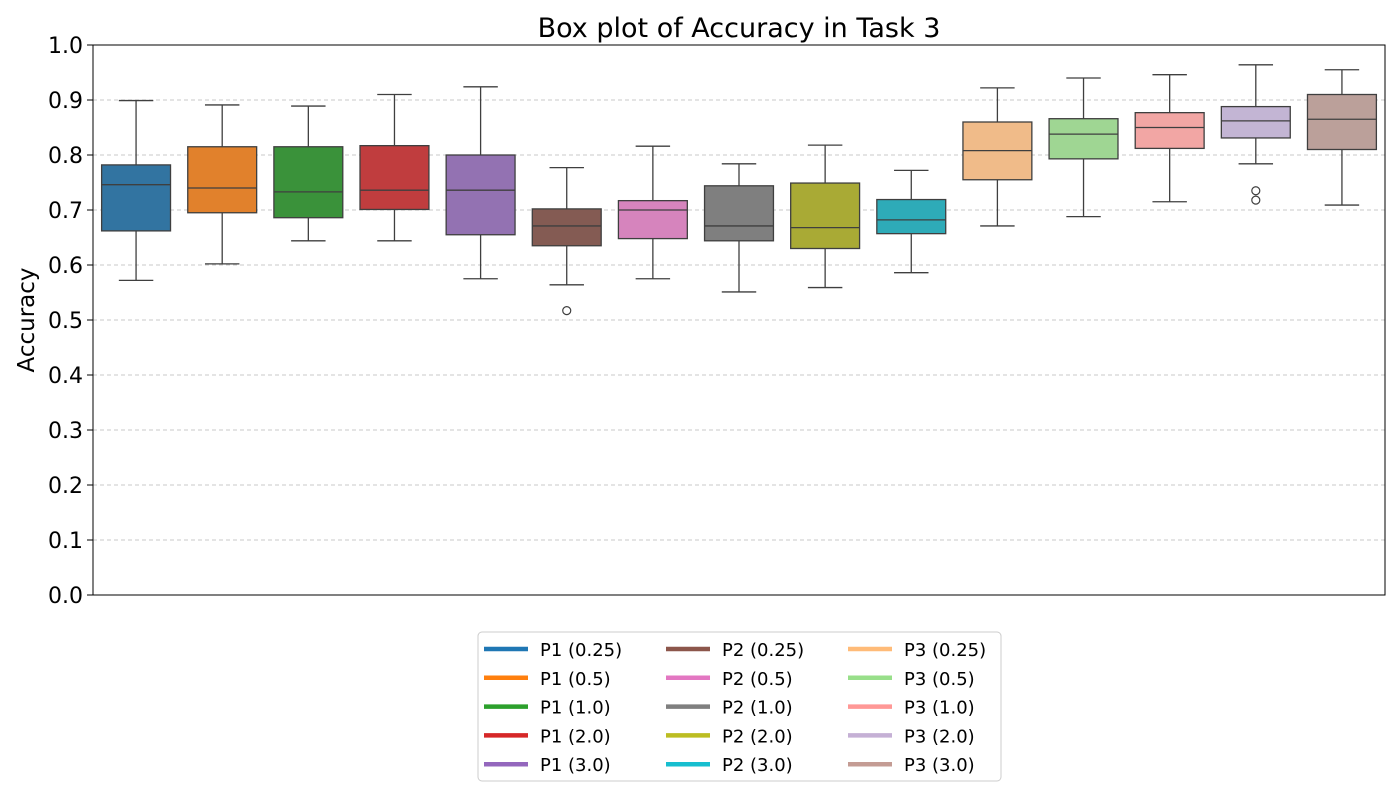  Describe the element at coordinates (757, 679) in the screenshot. I see `legend-label: P2 (0.5)` at that location.